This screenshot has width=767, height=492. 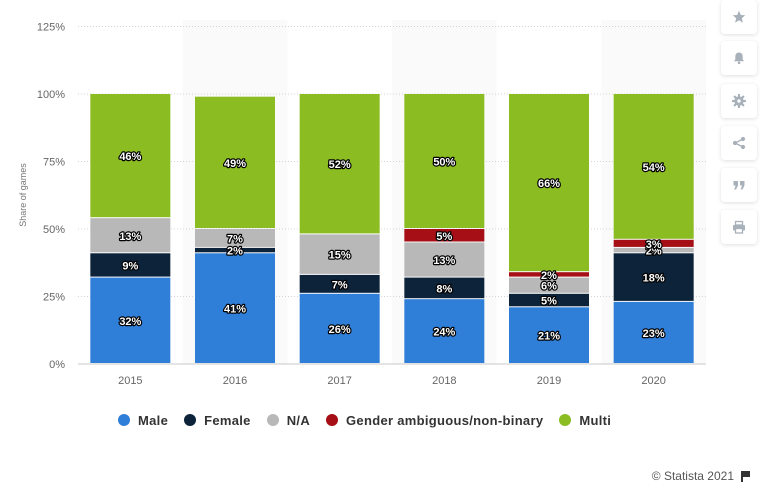 I want to click on y-tick-label: 75%, so click(x=54, y=163).